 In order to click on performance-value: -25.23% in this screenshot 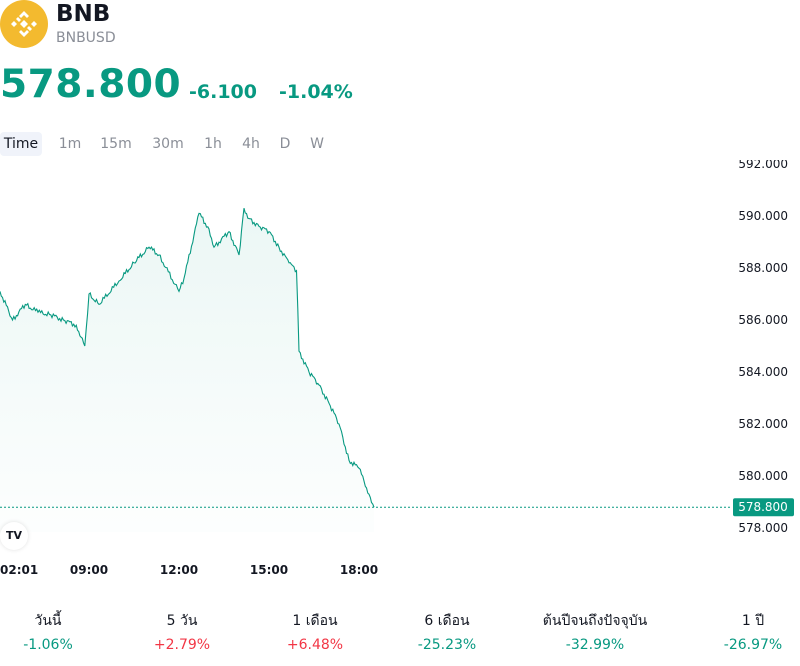, I will do `click(447, 645)`.